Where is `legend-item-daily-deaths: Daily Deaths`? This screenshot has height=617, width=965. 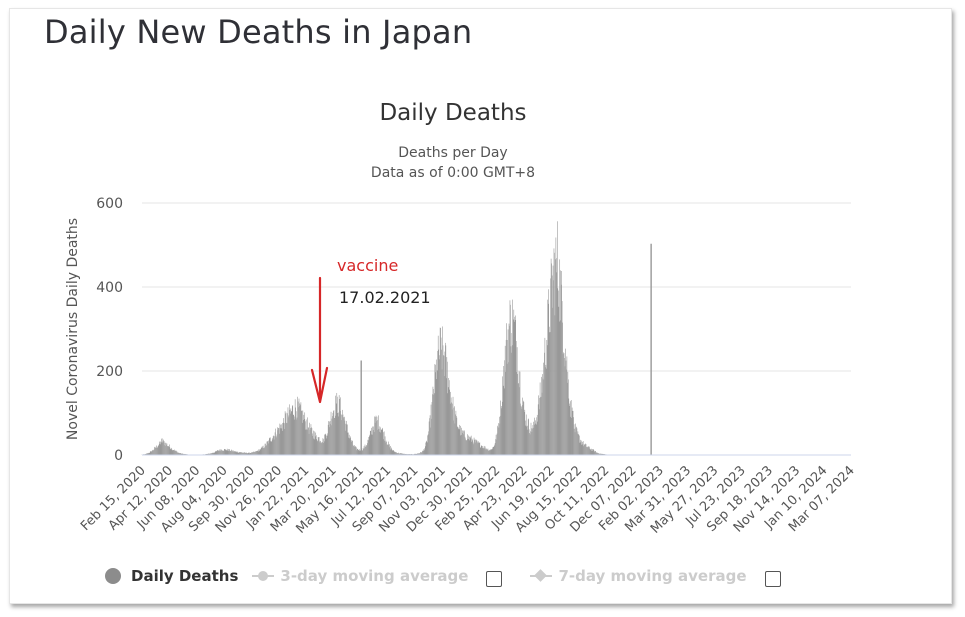 legend-item-daily-deaths: Daily Deaths is located at coordinates (171, 576).